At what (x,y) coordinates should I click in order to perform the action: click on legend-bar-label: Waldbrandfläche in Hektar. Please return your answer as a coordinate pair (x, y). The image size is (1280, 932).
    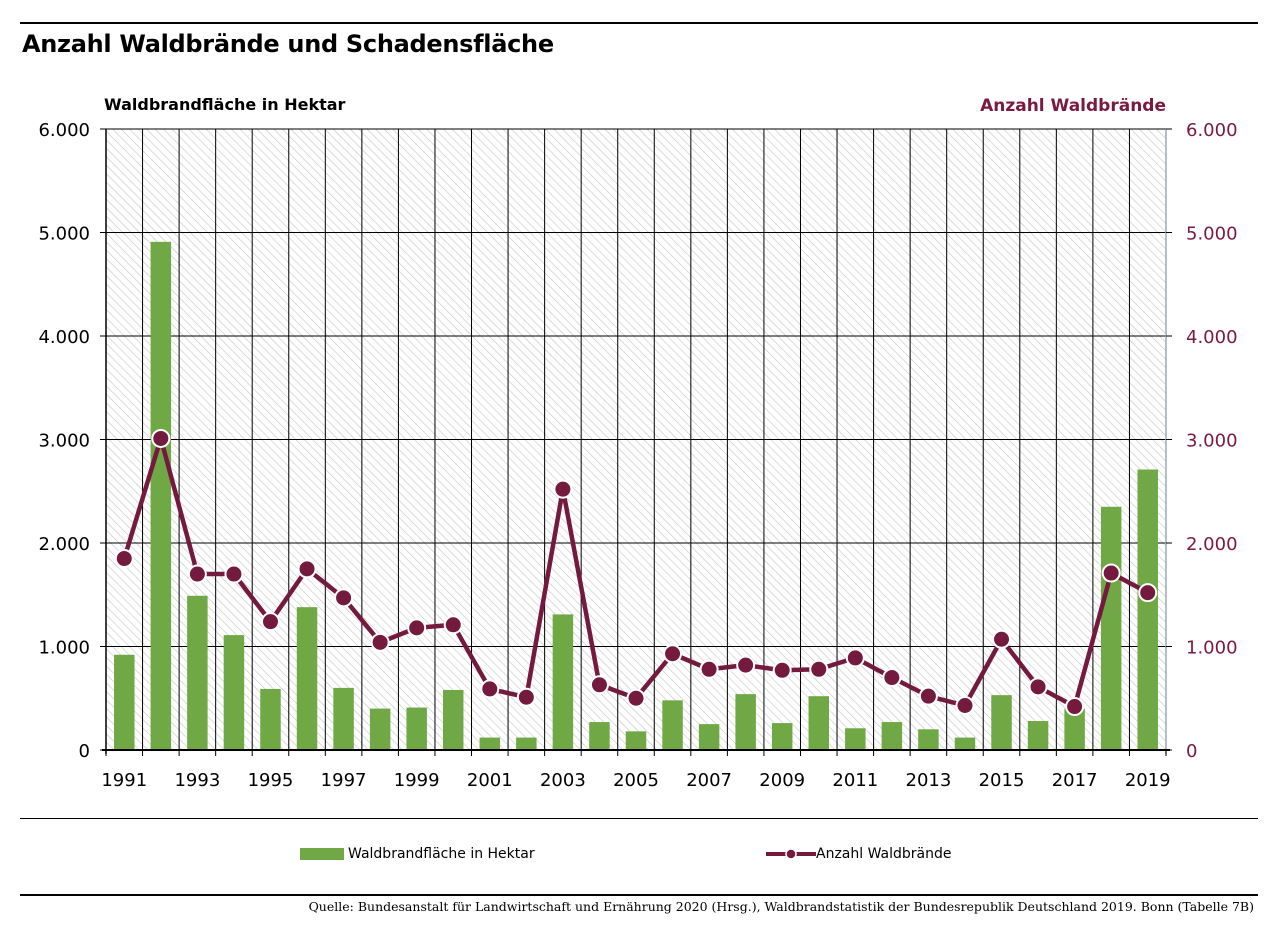
    Looking at the image, I should click on (441, 854).